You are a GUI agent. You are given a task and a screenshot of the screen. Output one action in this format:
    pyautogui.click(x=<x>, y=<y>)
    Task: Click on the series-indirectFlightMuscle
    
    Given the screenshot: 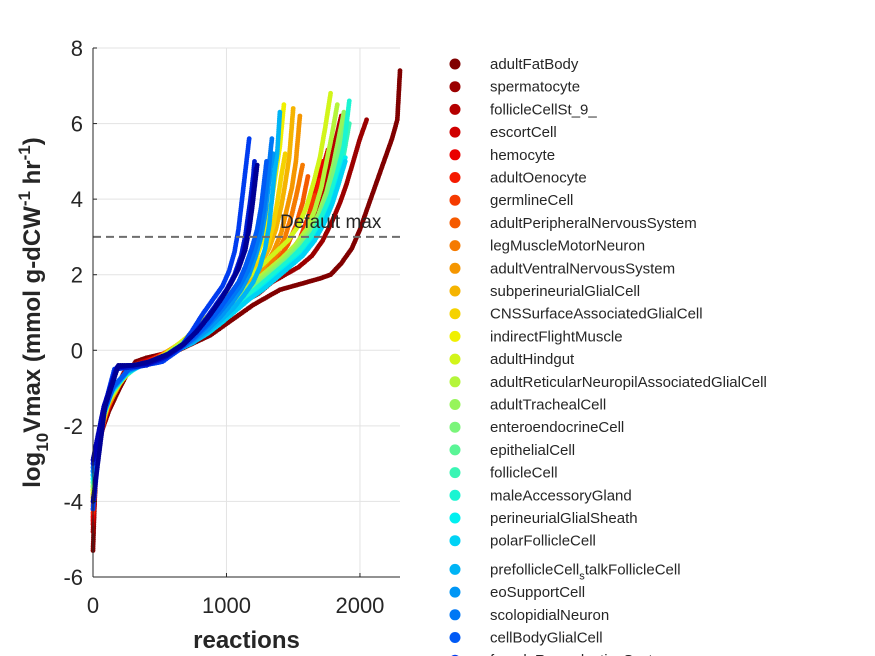 What is the action you would take?
    pyautogui.click(x=188, y=299)
    